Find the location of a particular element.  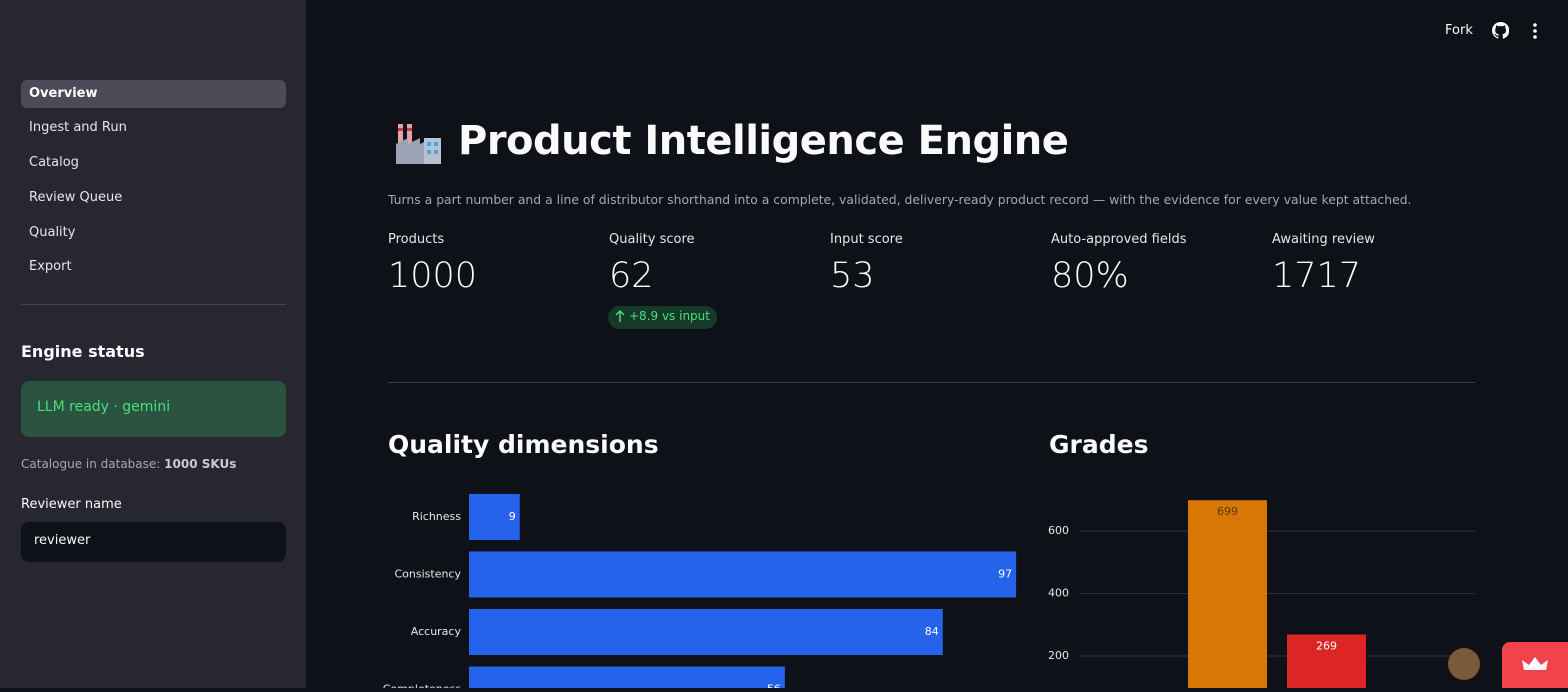

y-tick-label: Consistency is located at coordinates (427, 574).